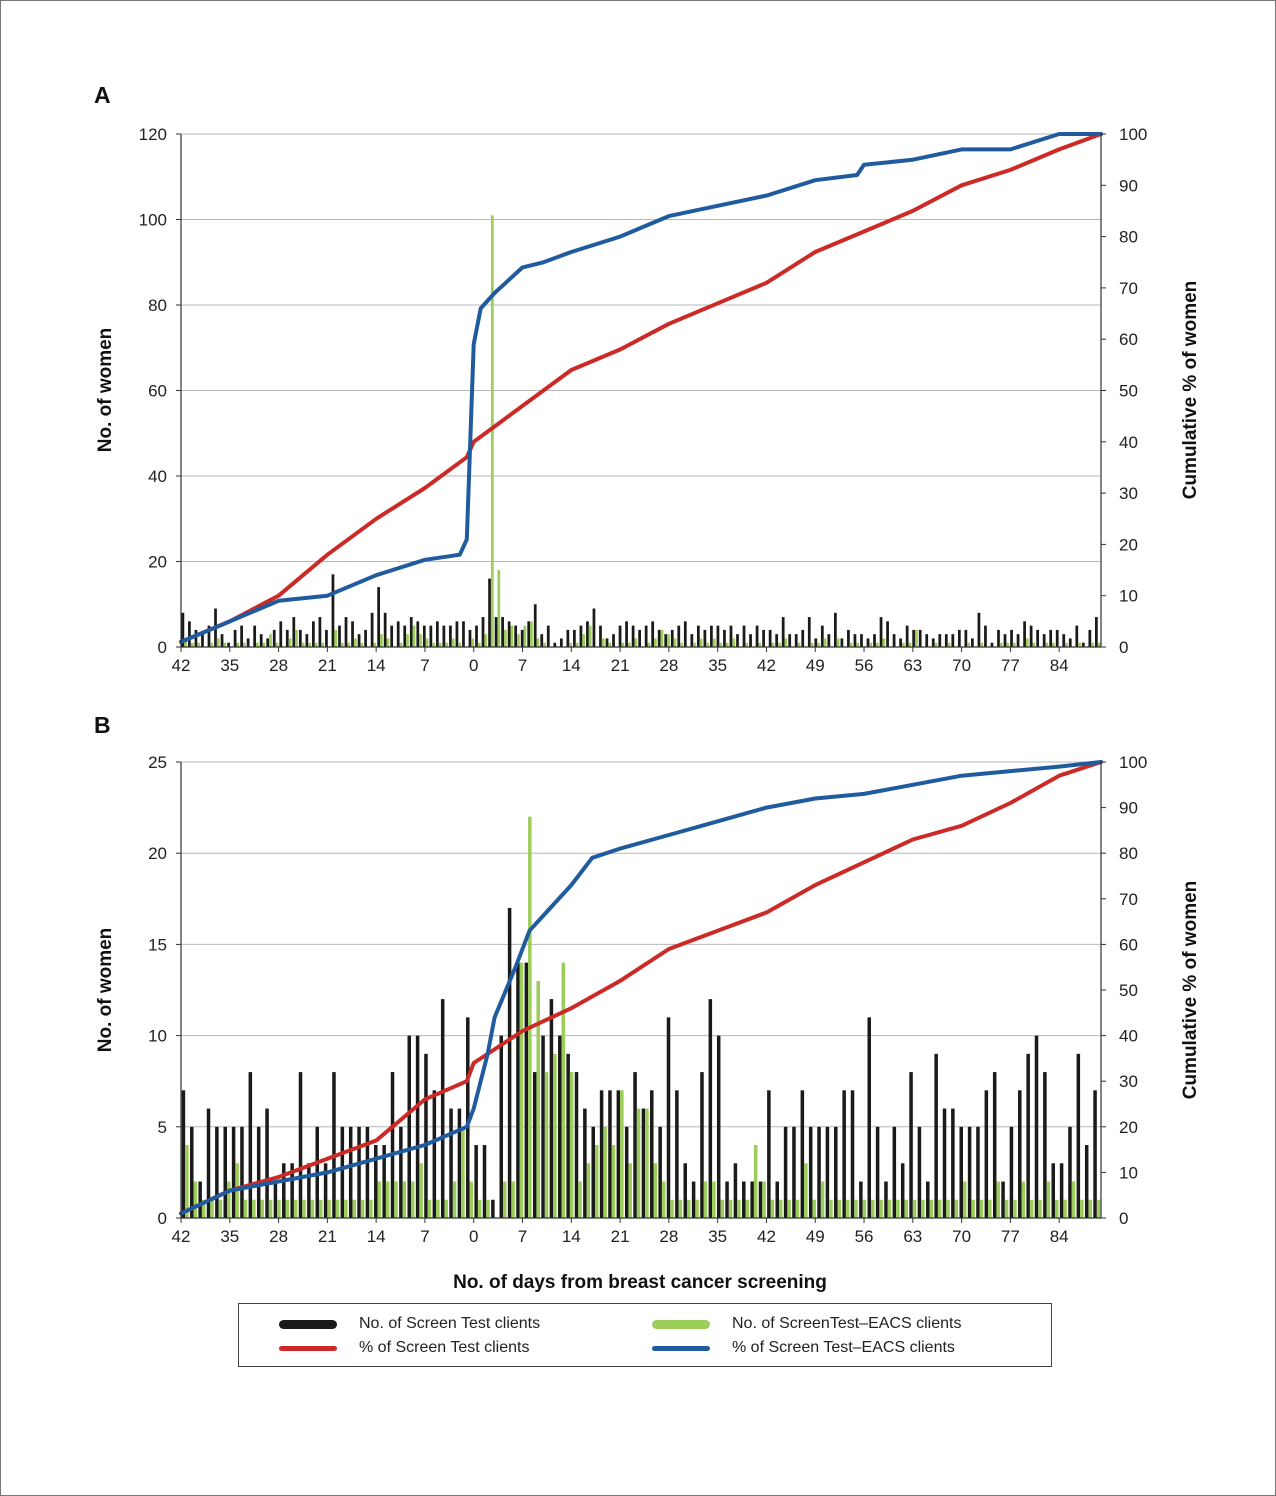 The height and width of the screenshot is (1496, 1276). I want to click on y-tick-label-right: 100, so click(1133, 762).